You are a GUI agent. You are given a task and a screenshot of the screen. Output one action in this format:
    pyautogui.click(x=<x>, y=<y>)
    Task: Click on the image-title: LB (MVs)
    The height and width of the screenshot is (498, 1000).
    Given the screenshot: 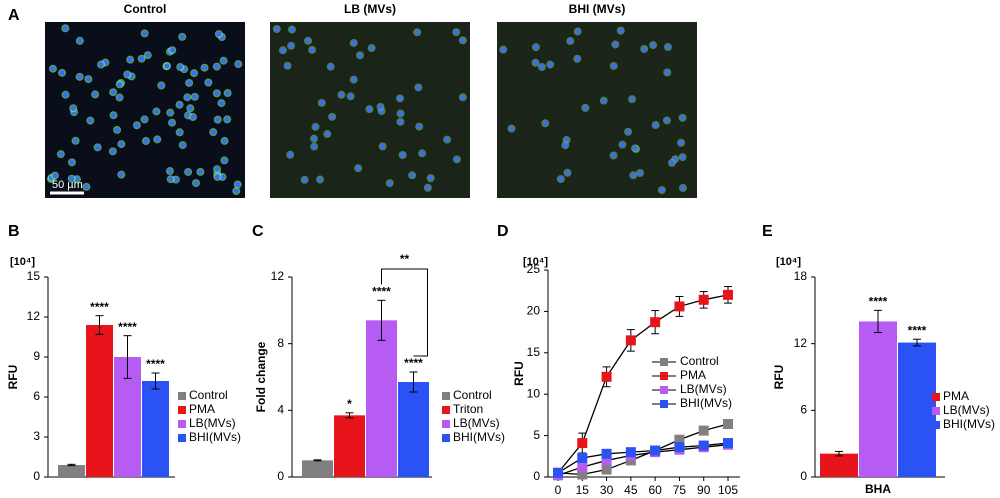 What is the action you would take?
    pyautogui.click(x=370, y=9)
    